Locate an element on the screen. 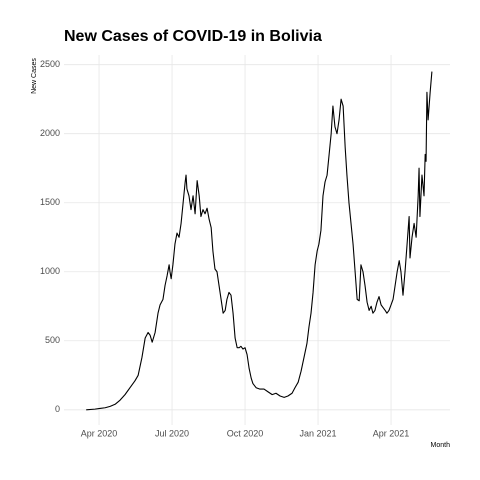 The image size is (480, 480). y-tick-label: 2000 is located at coordinates (50, 133).